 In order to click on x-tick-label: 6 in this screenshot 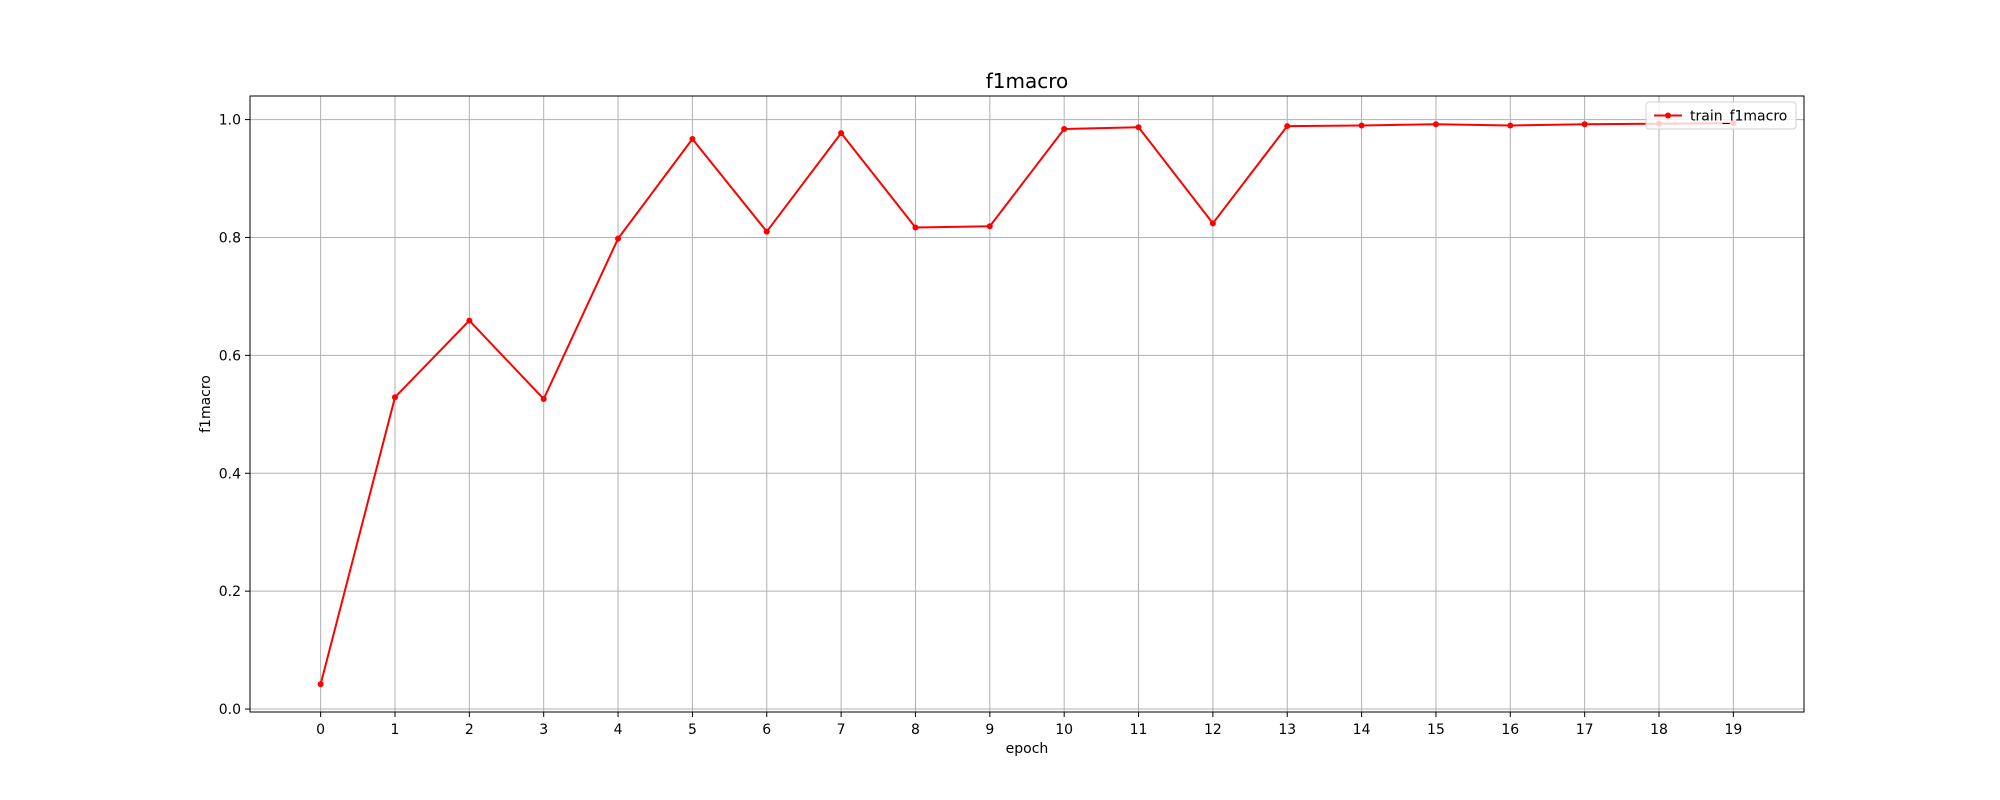, I will do `click(766, 730)`.